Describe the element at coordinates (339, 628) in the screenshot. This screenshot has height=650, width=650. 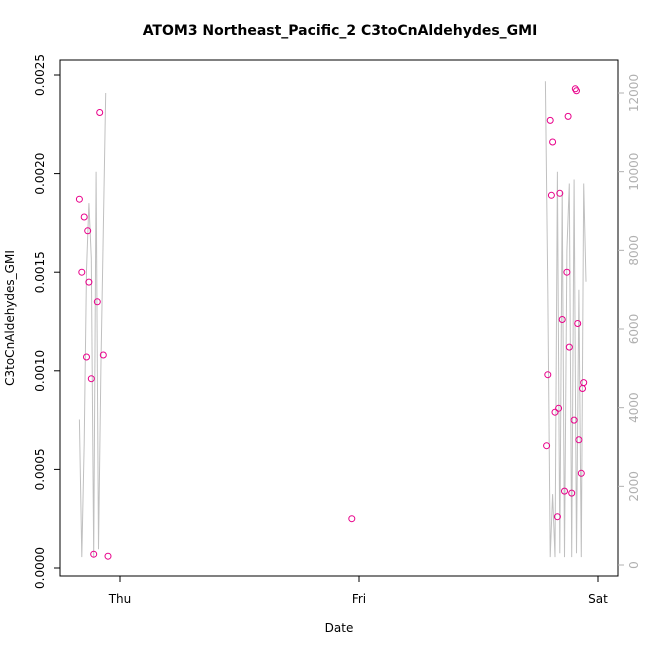
I see `x-axis-label: Date` at that location.